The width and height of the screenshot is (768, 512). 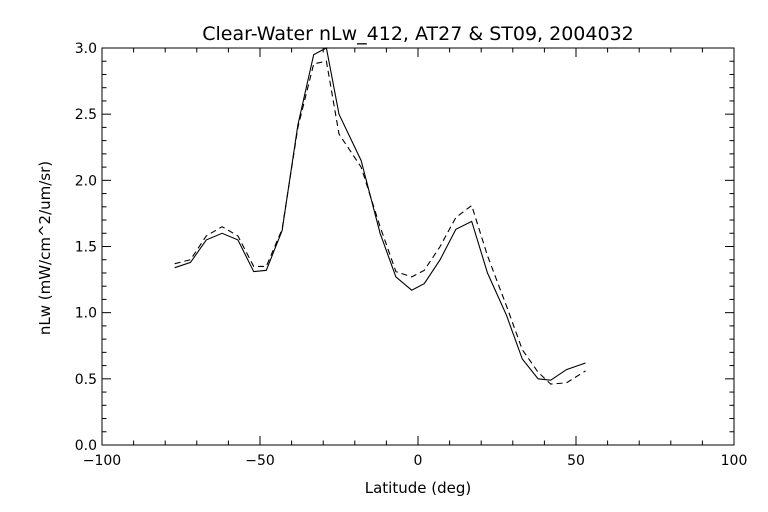 What do you see at coordinates (45, 248) in the screenshot?
I see `y-axis-label: nLw (mW/cm^2/um/sr)` at bounding box center [45, 248].